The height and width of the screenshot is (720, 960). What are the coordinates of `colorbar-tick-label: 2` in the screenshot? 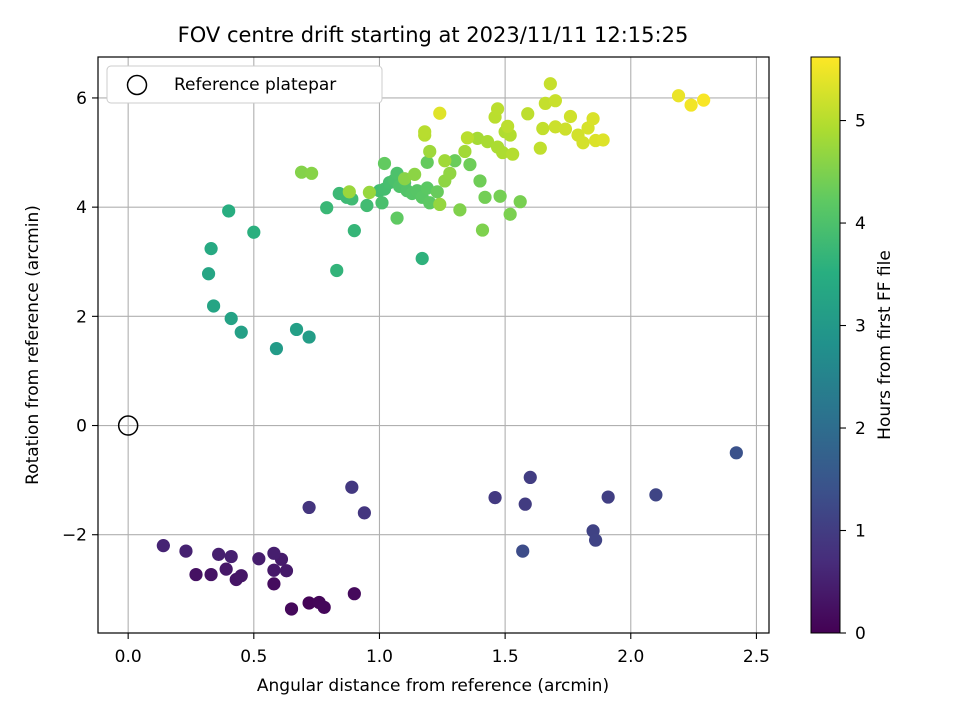 It's located at (860, 429).